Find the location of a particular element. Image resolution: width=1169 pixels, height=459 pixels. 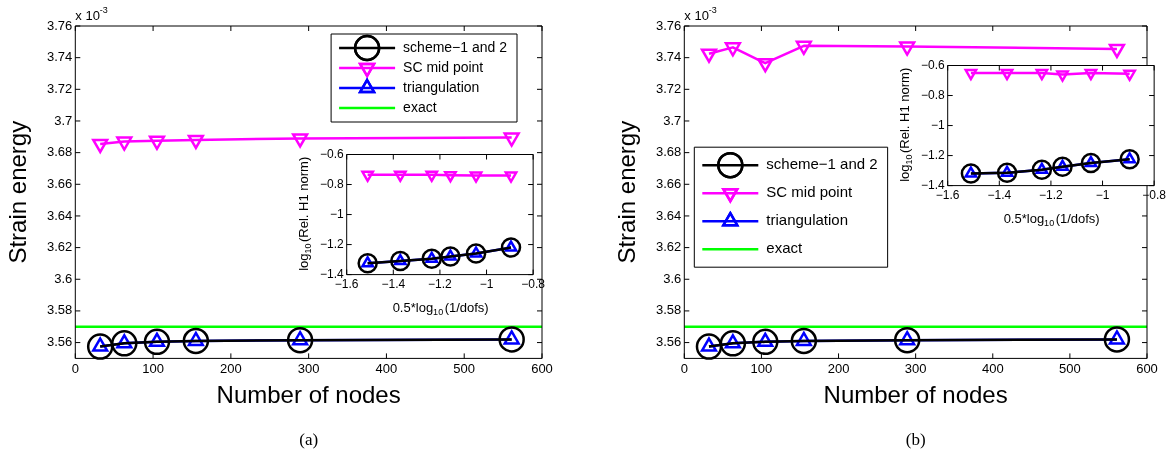

text: (b) is located at coordinates (915, 440).